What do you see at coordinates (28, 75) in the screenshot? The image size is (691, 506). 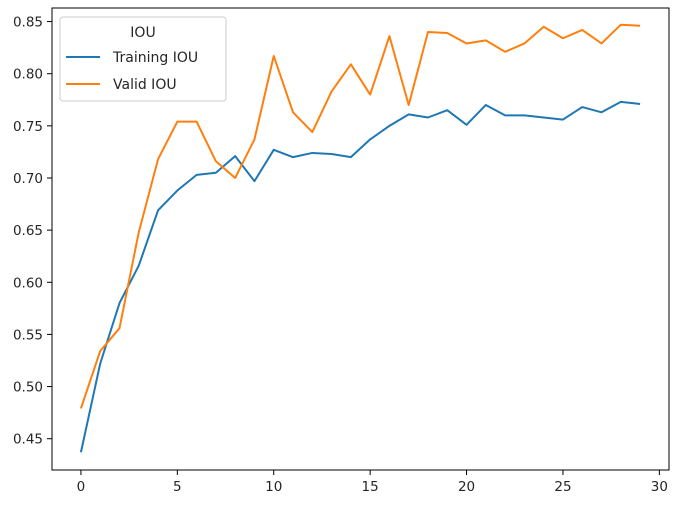 I see `y-tick-label: 0.80` at bounding box center [28, 75].